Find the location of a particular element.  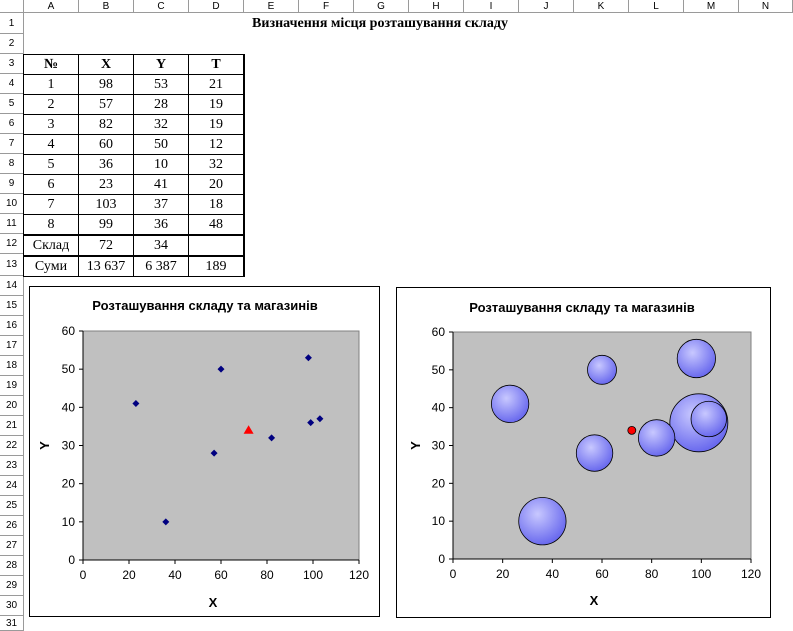

row-header-24: 24 is located at coordinates (12, 486).